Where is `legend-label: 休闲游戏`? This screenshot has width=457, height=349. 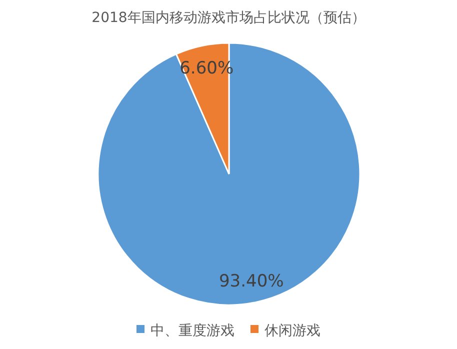
legend-label: 休闲游戏 is located at coordinates (292, 330).